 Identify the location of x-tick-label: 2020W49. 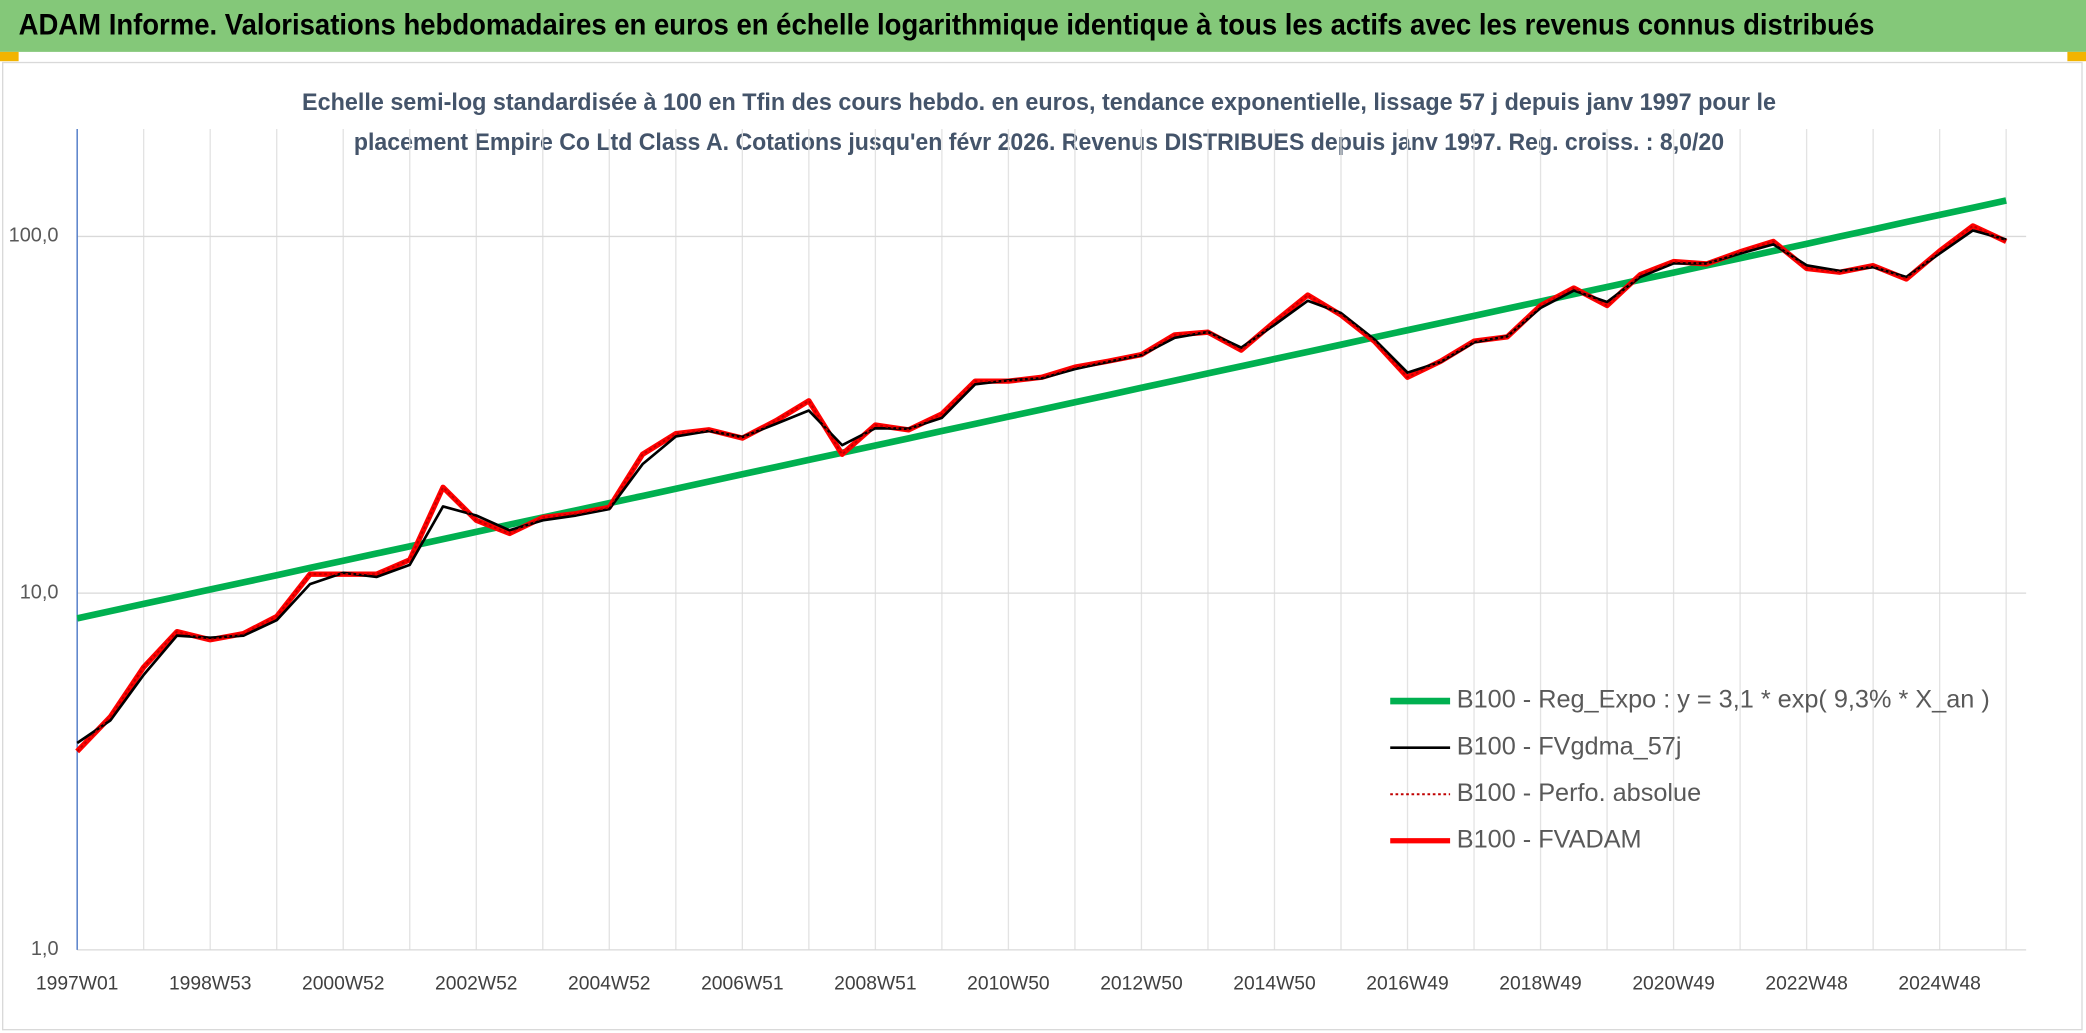
(1673, 984).